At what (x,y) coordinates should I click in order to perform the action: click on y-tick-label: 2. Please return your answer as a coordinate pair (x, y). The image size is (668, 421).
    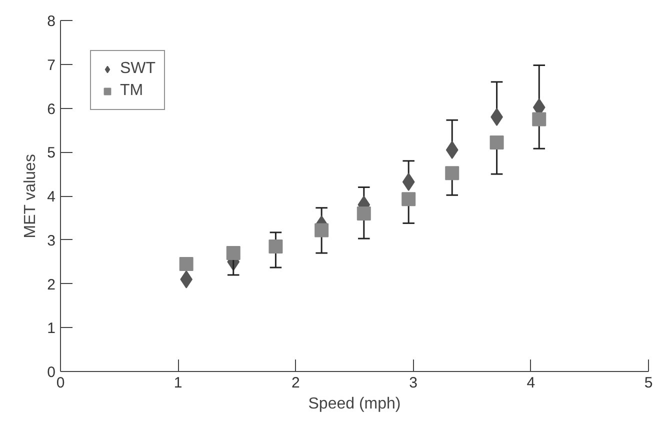
    Looking at the image, I should click on (51, 285).